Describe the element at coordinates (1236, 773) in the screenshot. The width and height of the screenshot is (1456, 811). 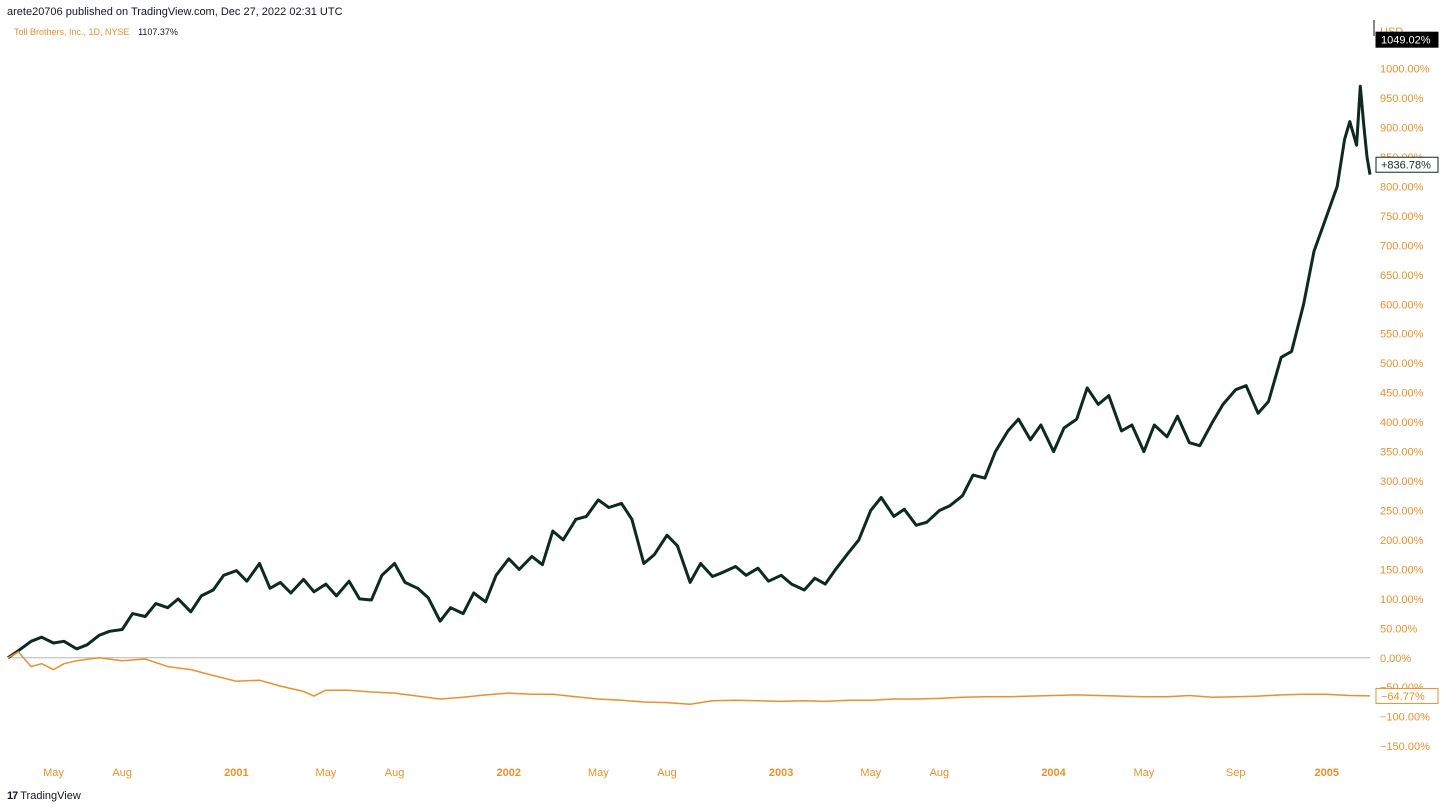
I see `x-tick-label: Sep` at that location.